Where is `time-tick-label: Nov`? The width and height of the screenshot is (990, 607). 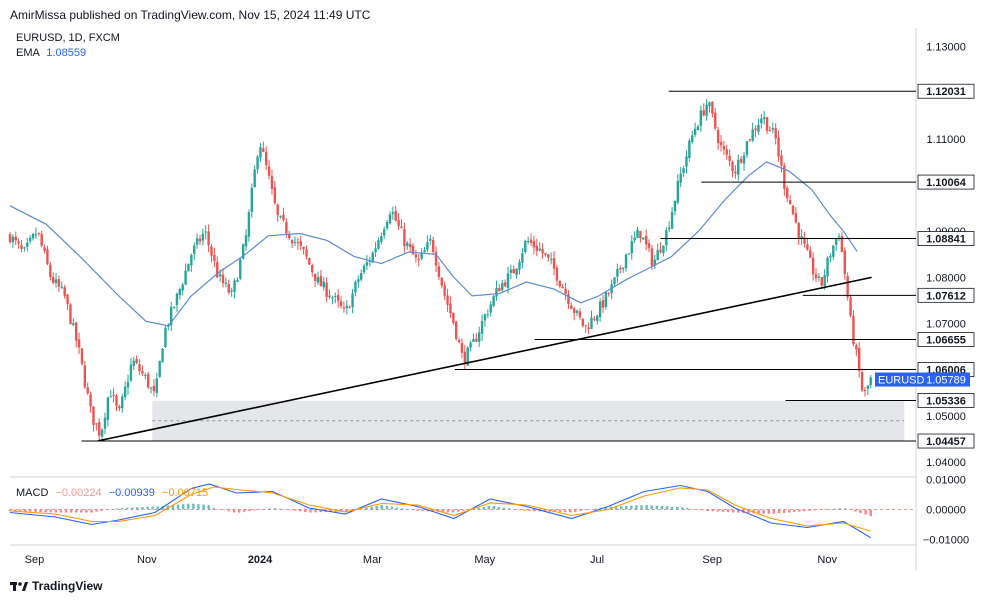
time-tick-label: Nov is located at coordinates (827, 560).